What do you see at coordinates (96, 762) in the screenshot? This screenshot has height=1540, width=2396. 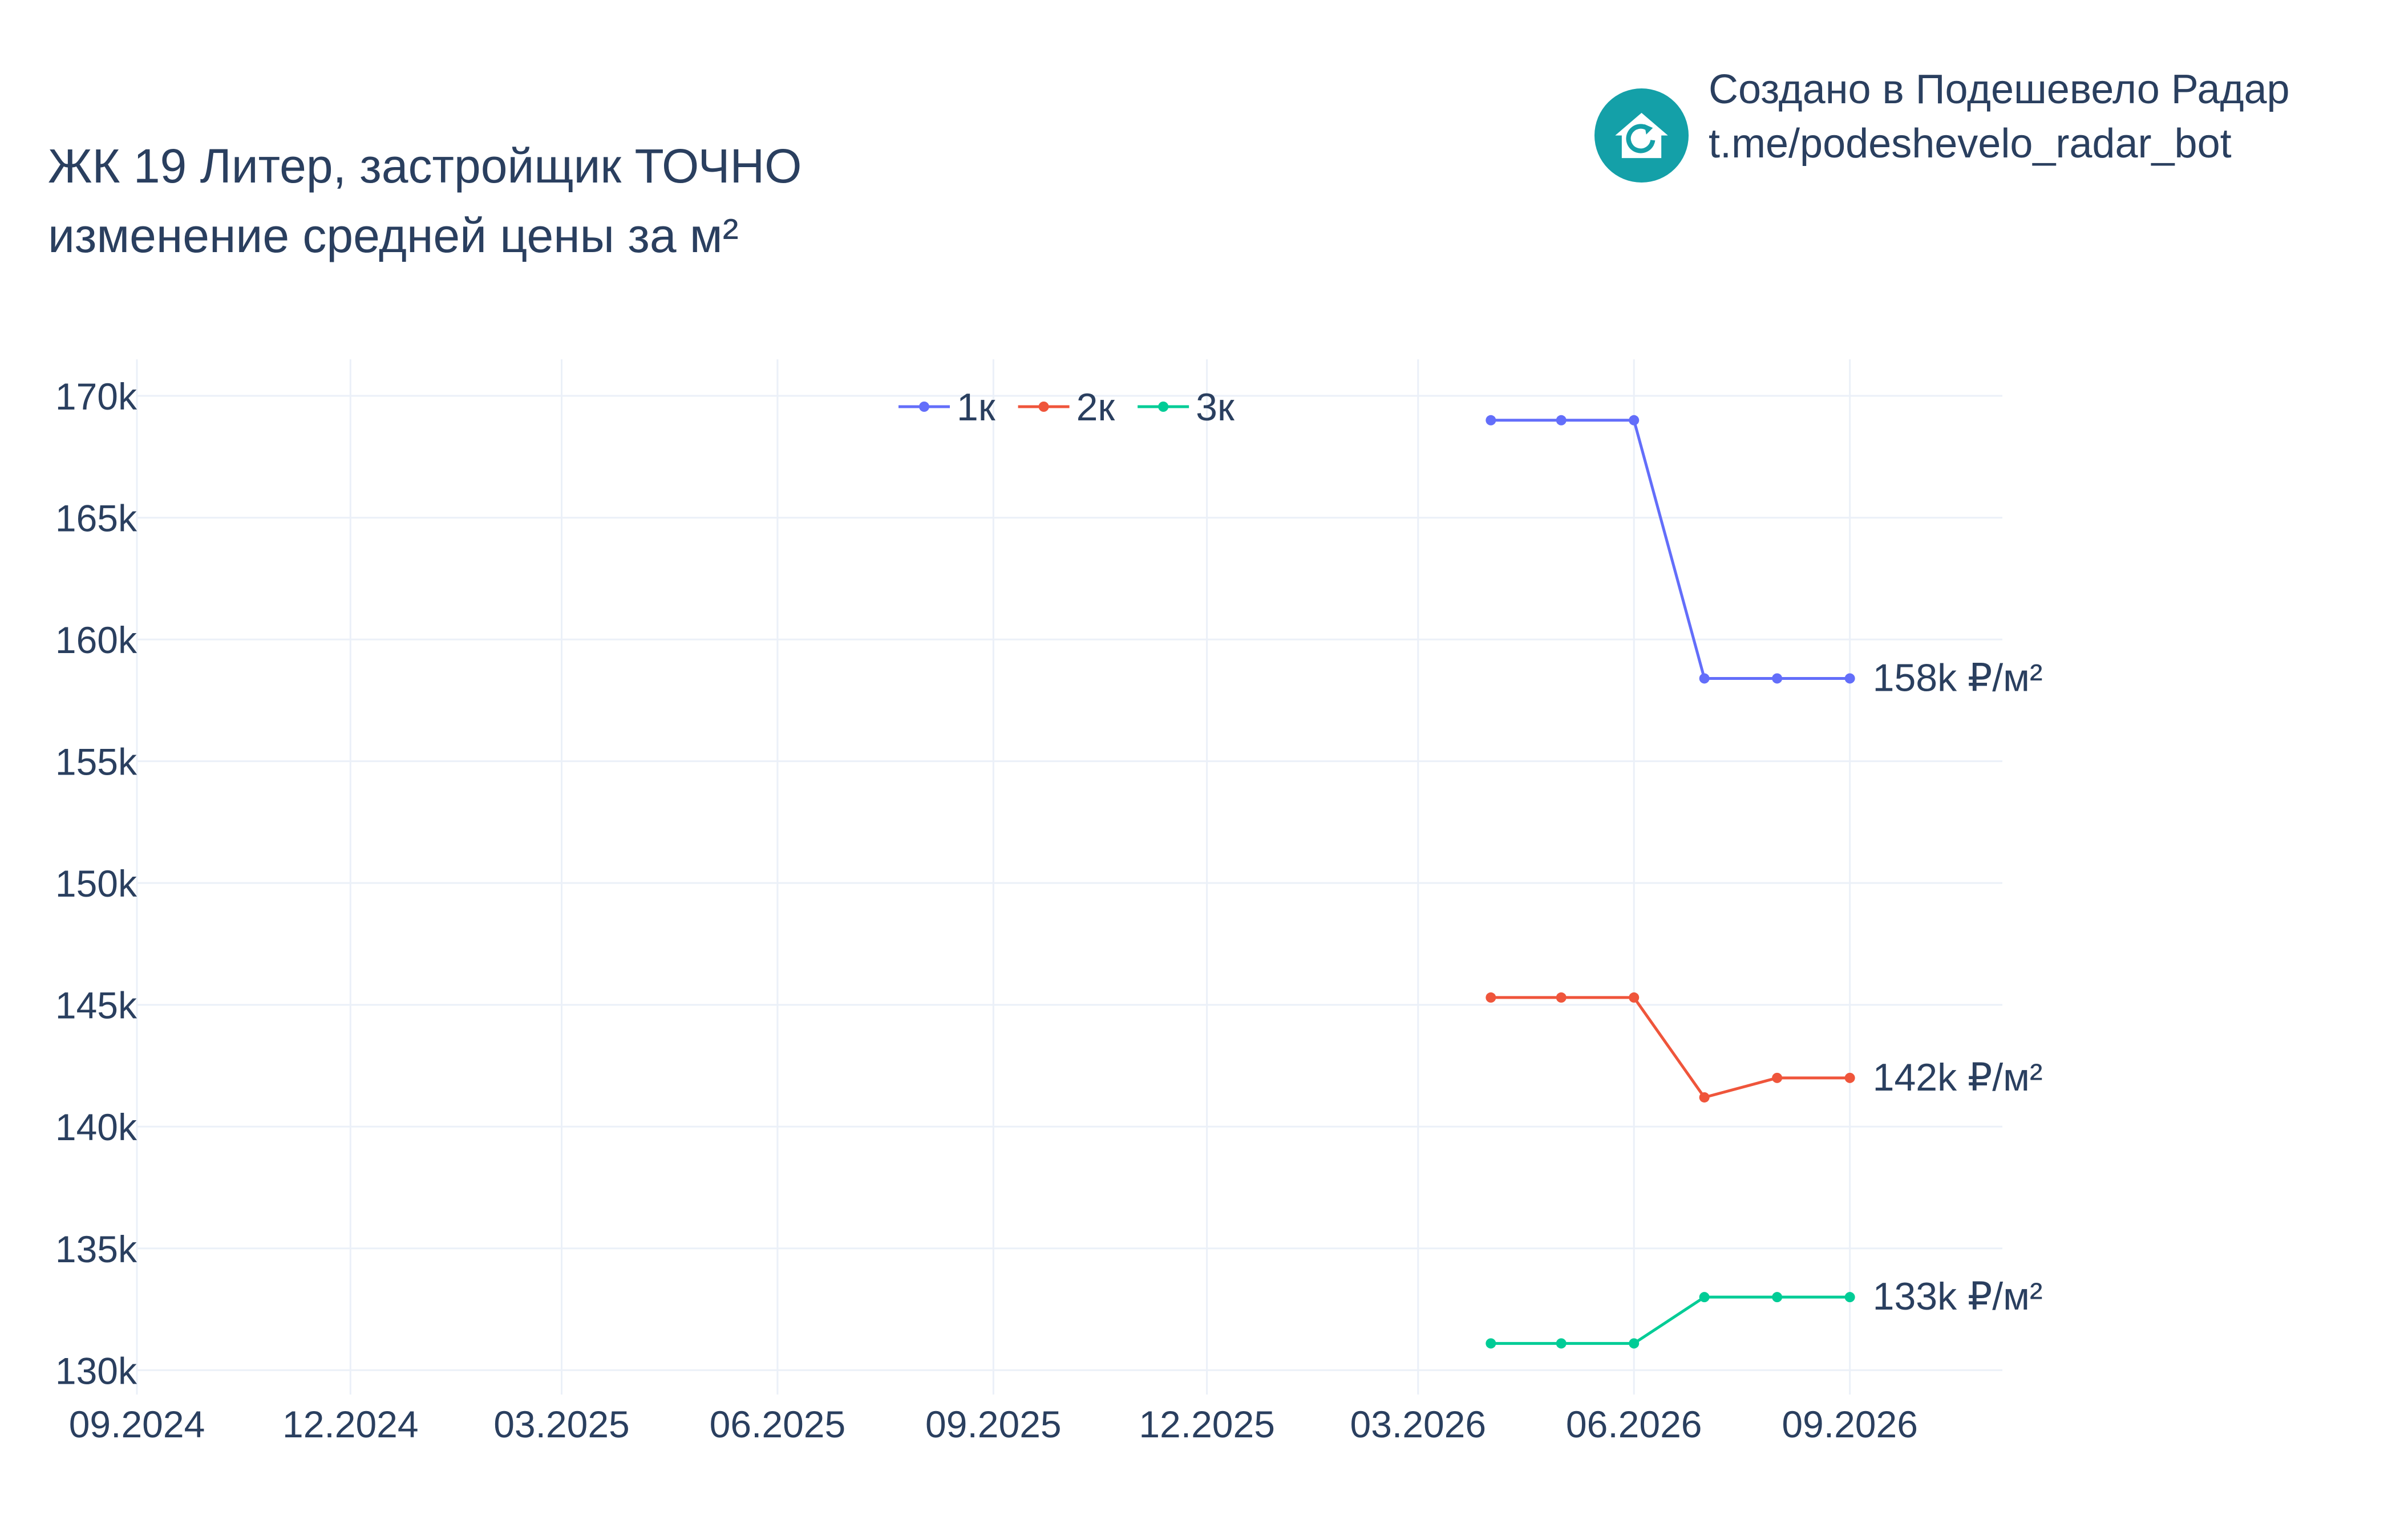 I see `y-tick-label: 155k` at bounding box center [96, 762].